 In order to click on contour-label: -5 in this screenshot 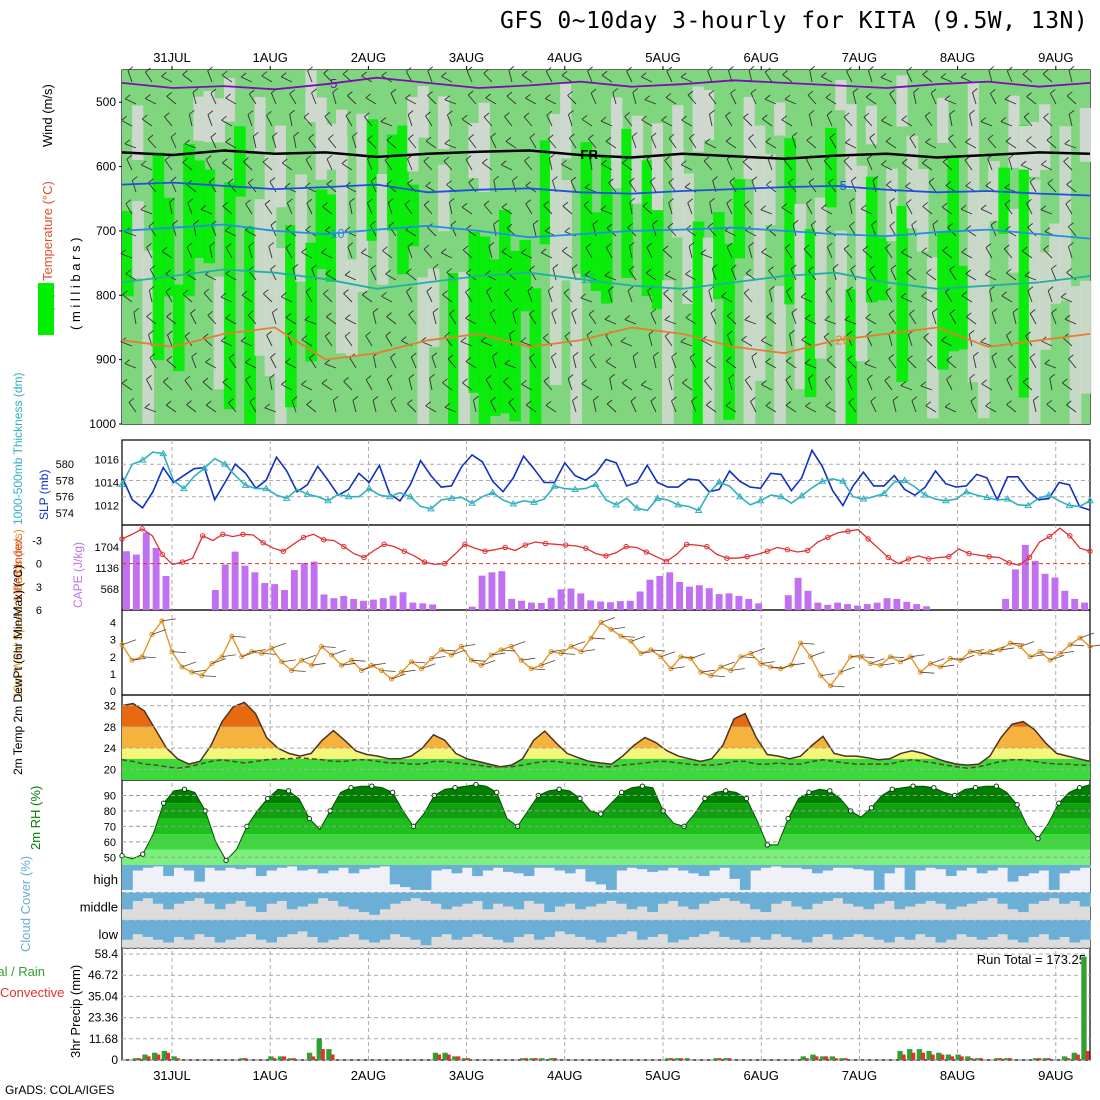, I will do `click(841, 185)`.